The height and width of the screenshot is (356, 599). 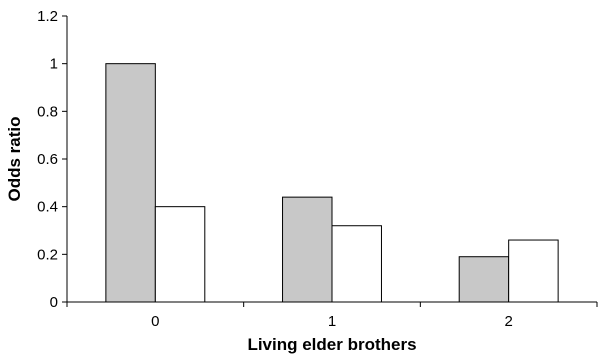 I want to click on y-tick-label: 1.2, so click(x=47, y=16).